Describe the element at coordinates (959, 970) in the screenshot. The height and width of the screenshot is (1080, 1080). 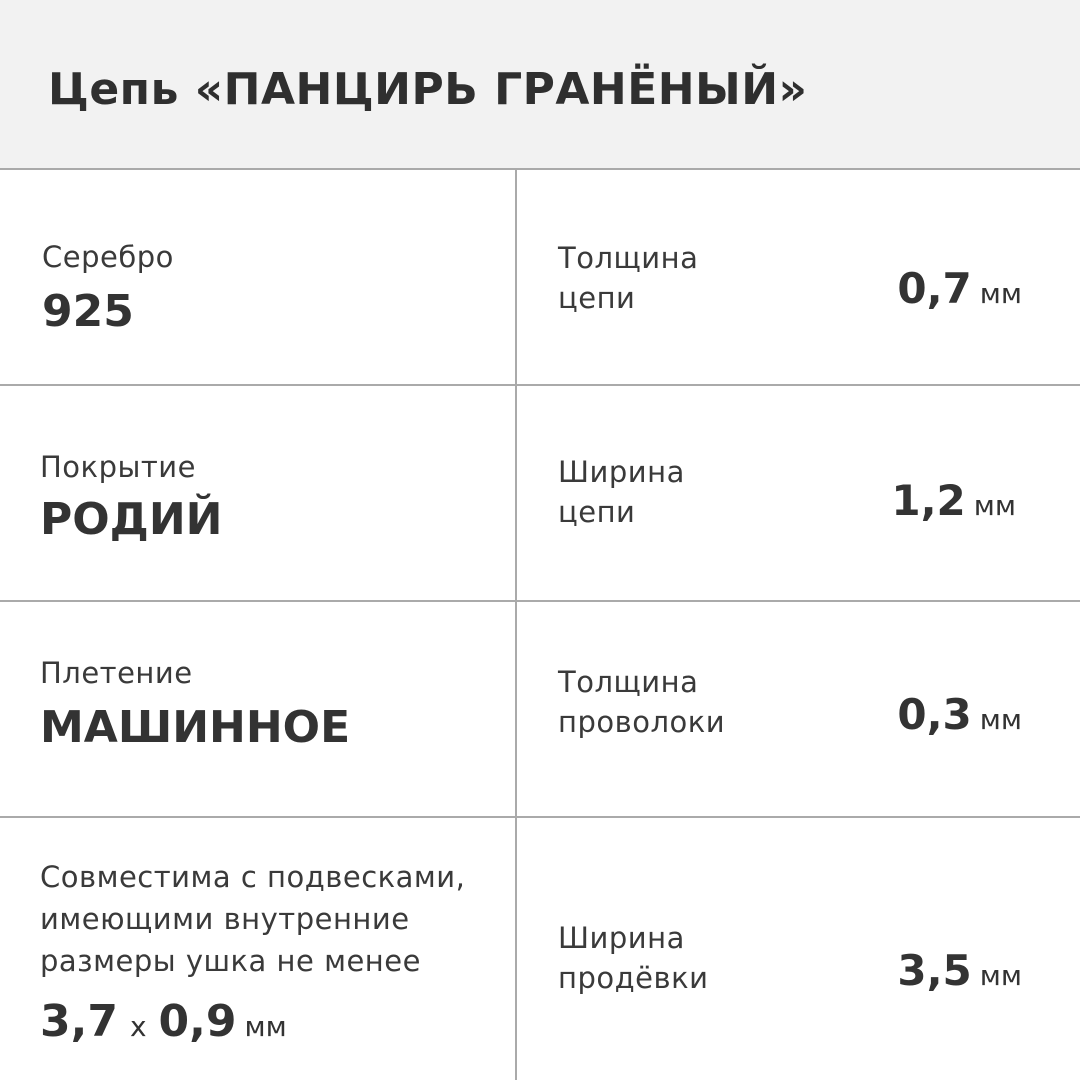
I see `threading-width-value: 3,5 мм` at that location.